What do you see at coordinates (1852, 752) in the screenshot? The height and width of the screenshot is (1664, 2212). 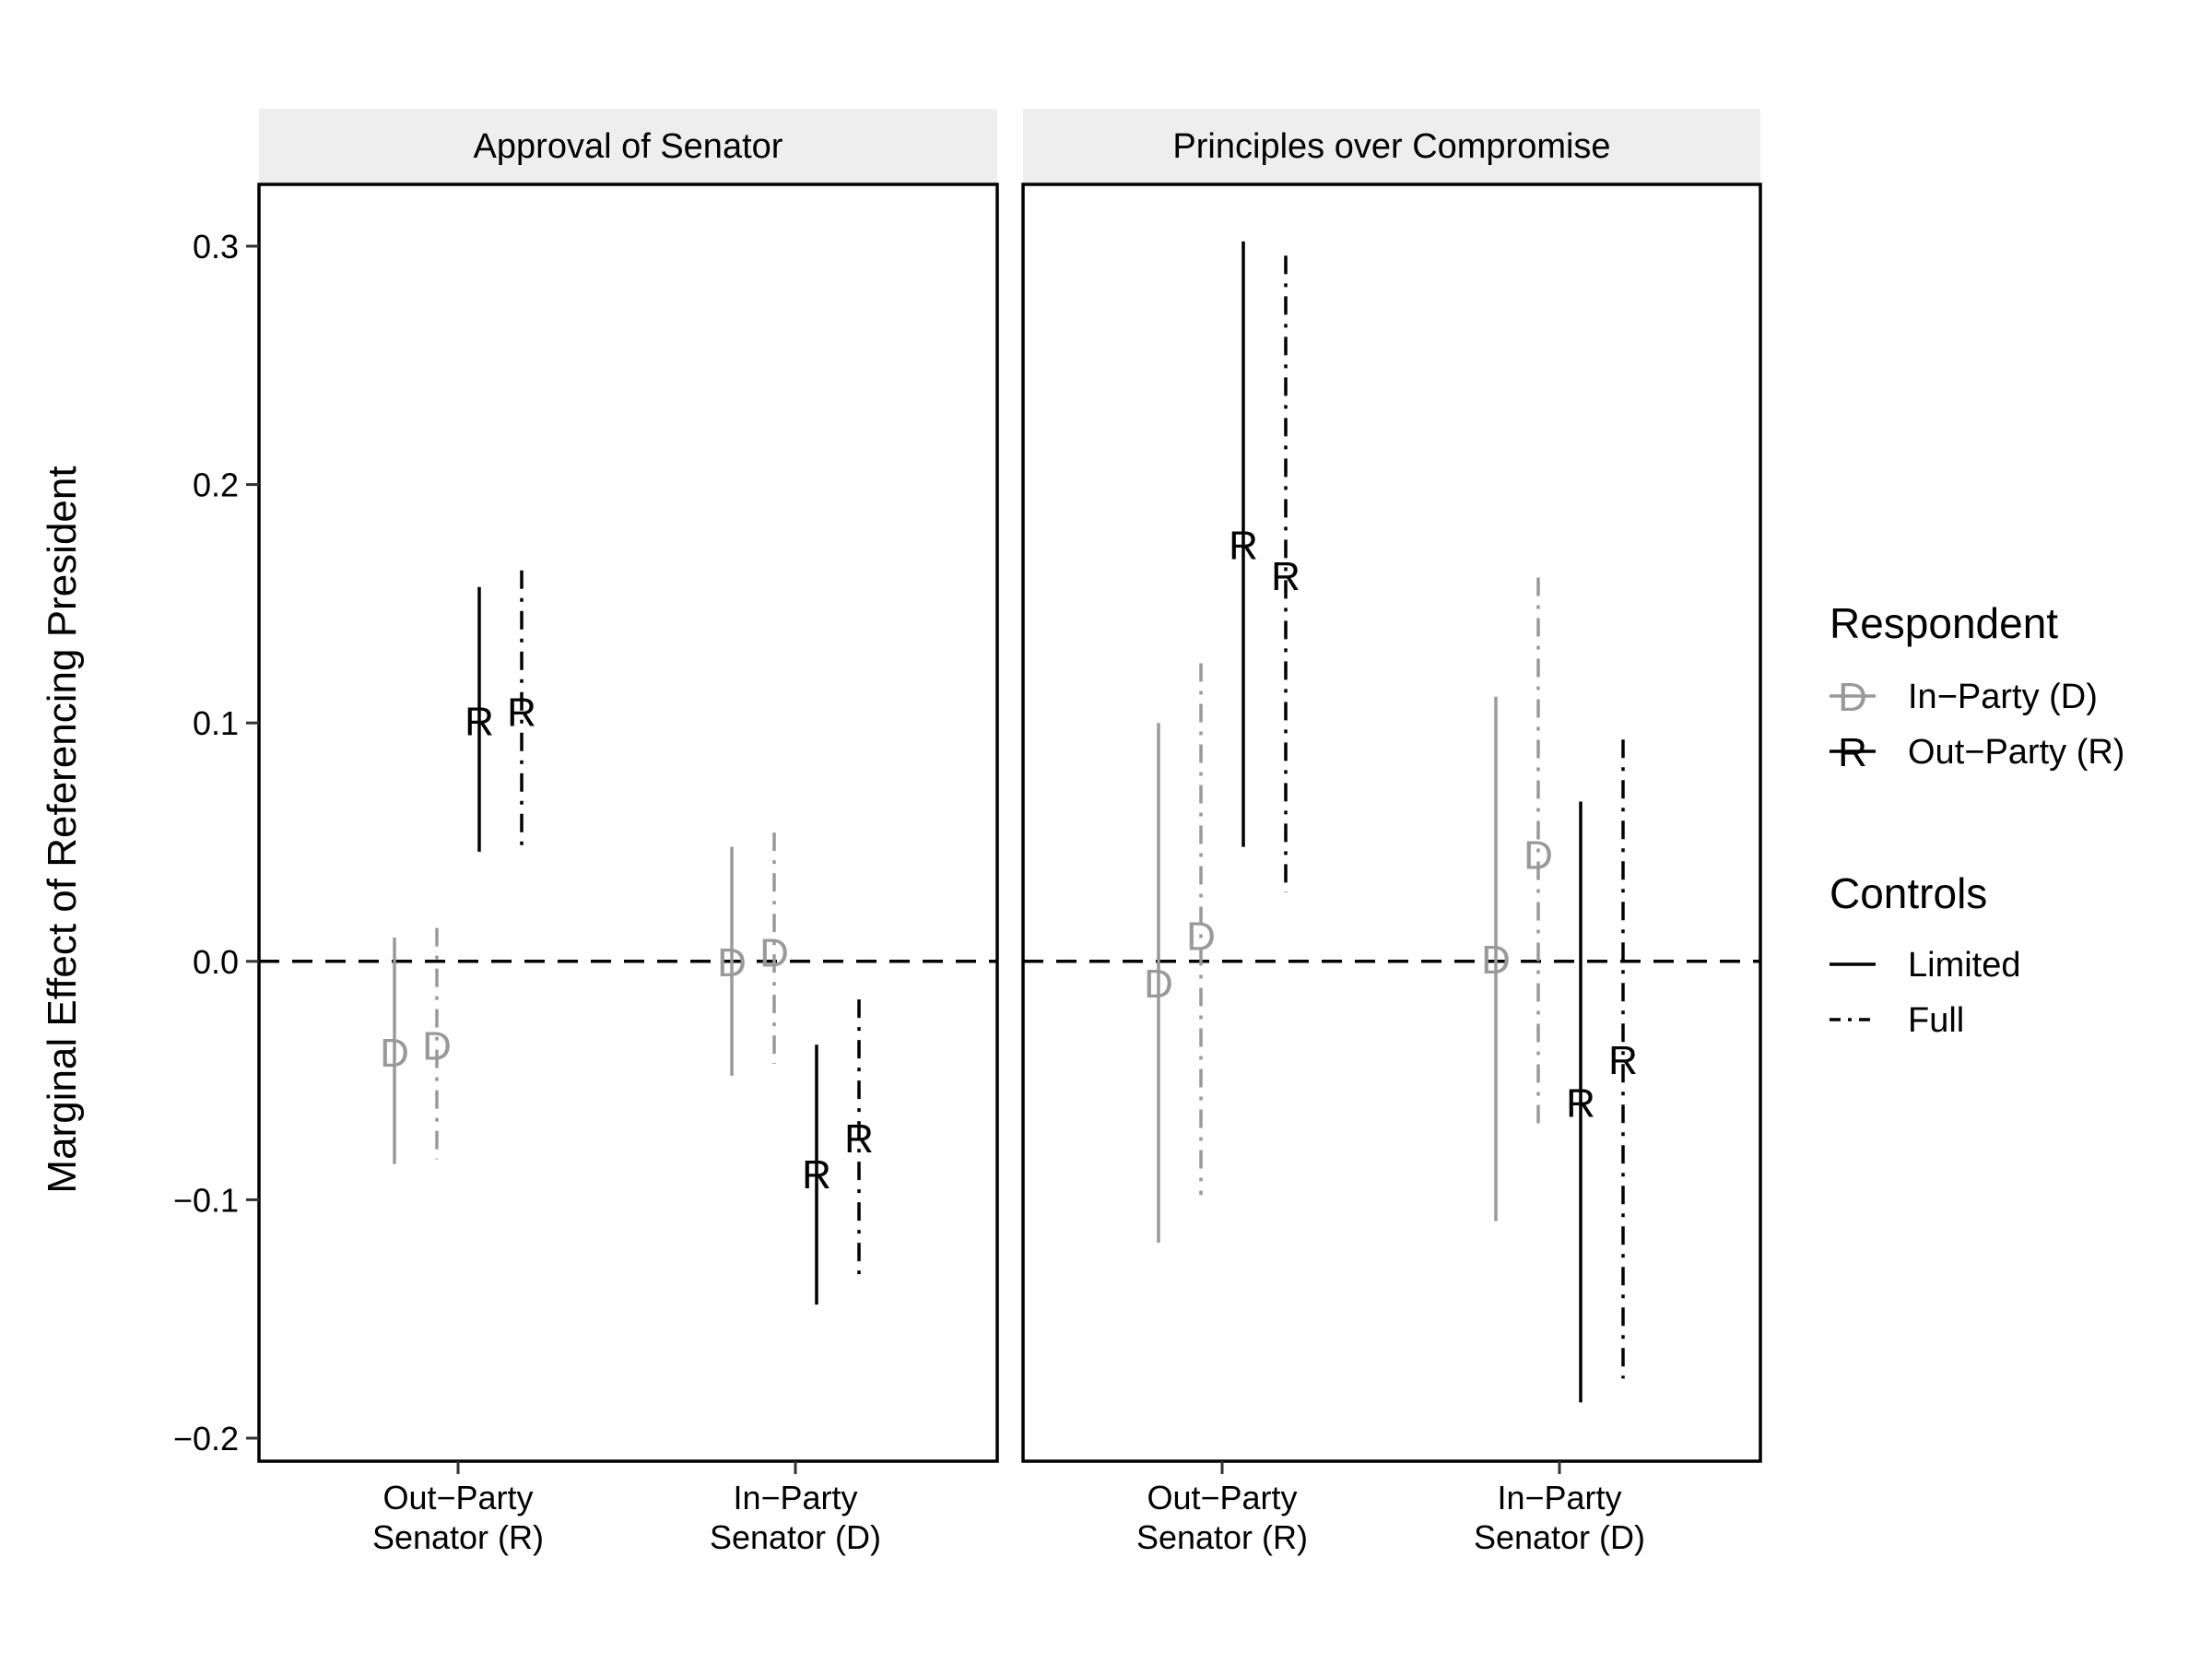 I see `legend-key-marker: R` at bounding box center [1852, 752].